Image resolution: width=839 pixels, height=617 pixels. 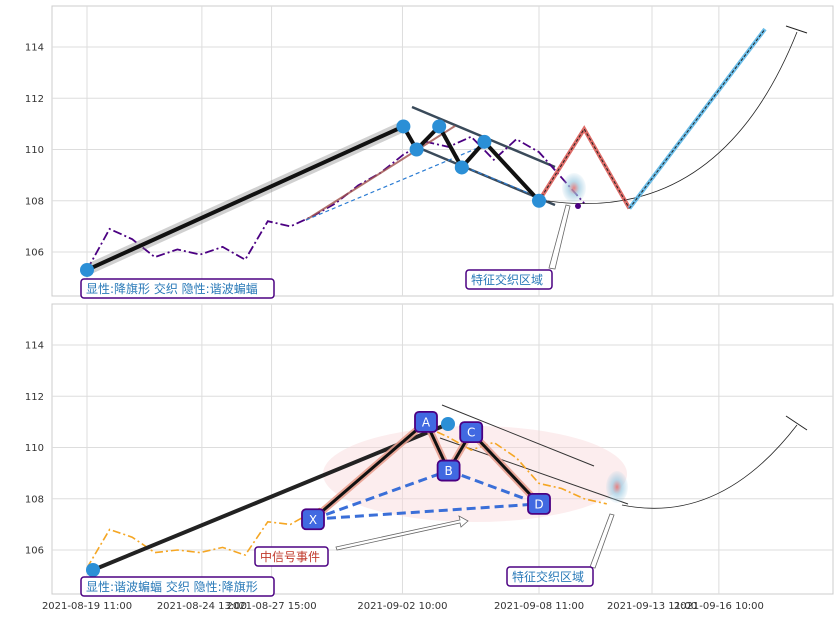 I want to click on harmonic-point-label: B, so click(x=448, y=471).